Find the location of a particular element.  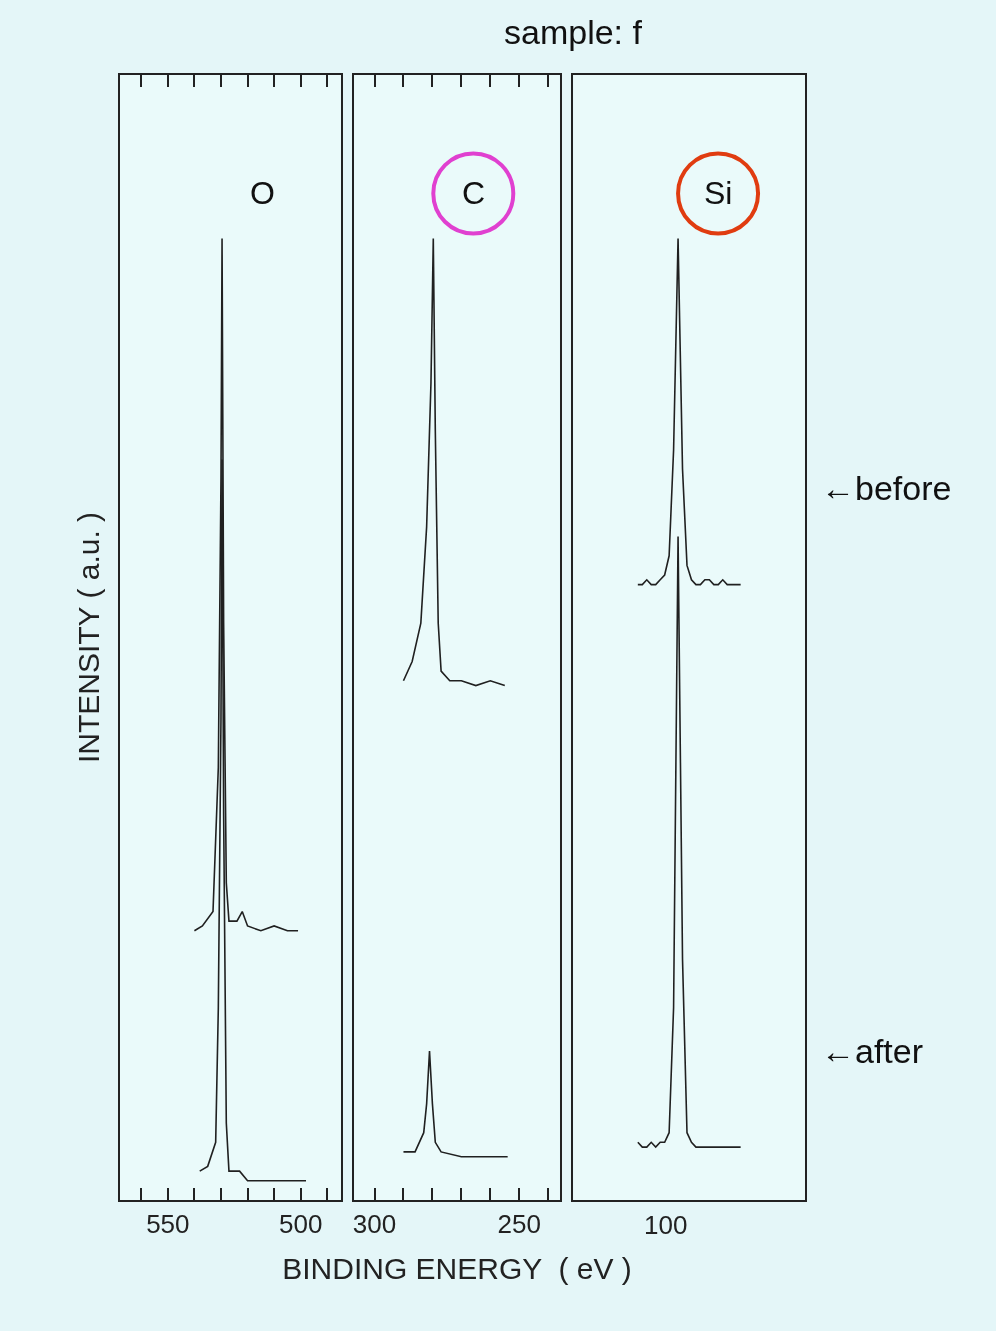

chart-title: sample: f is located at coordinates (573, 32).